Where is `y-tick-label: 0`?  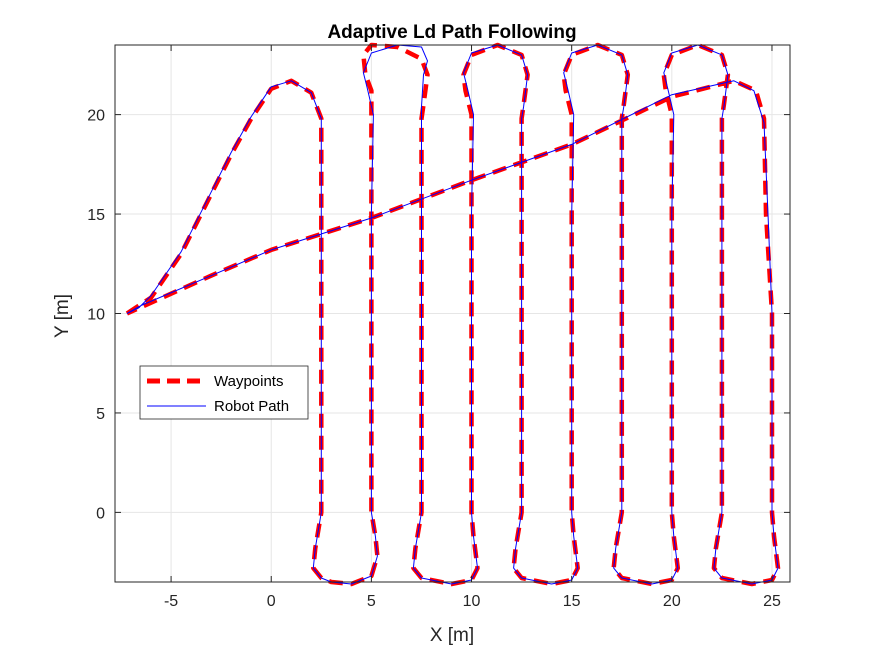 y-tick-label: 0 is located at coordinates (100, 513).